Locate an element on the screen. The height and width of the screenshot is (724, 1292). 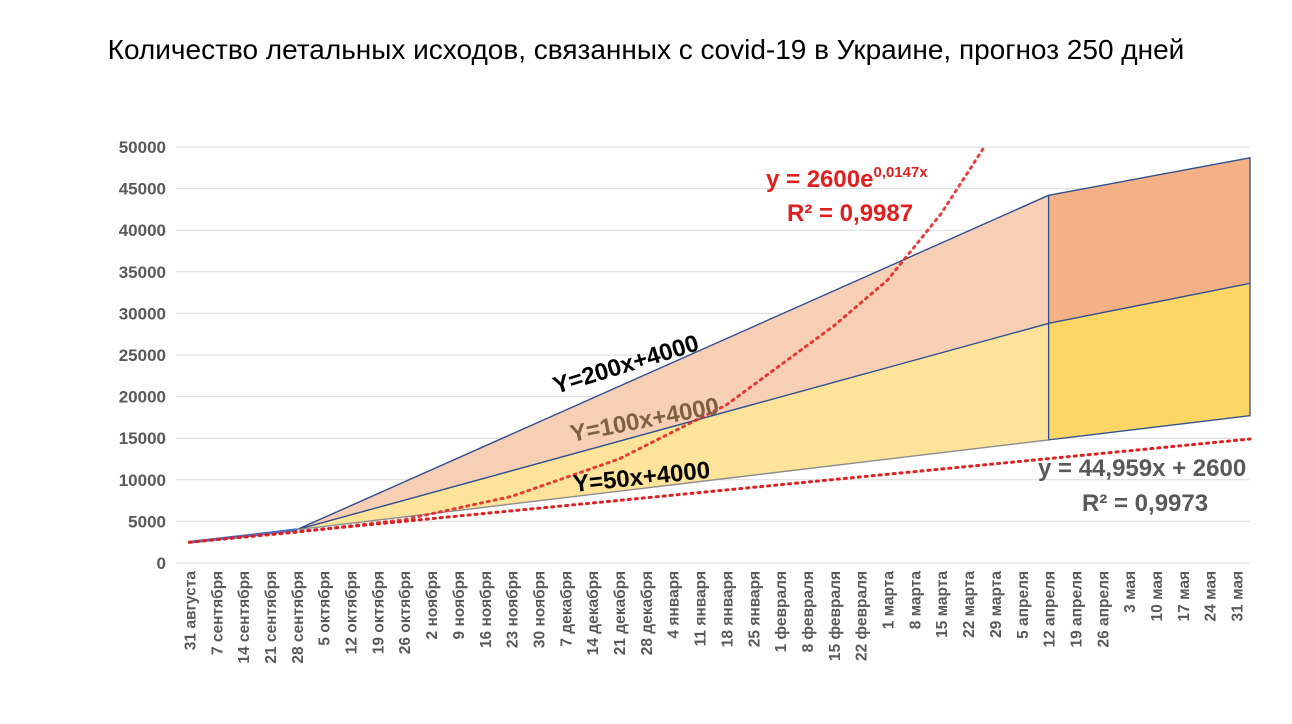
y-tick-label: 35000 is located at coordinates (142, 272).